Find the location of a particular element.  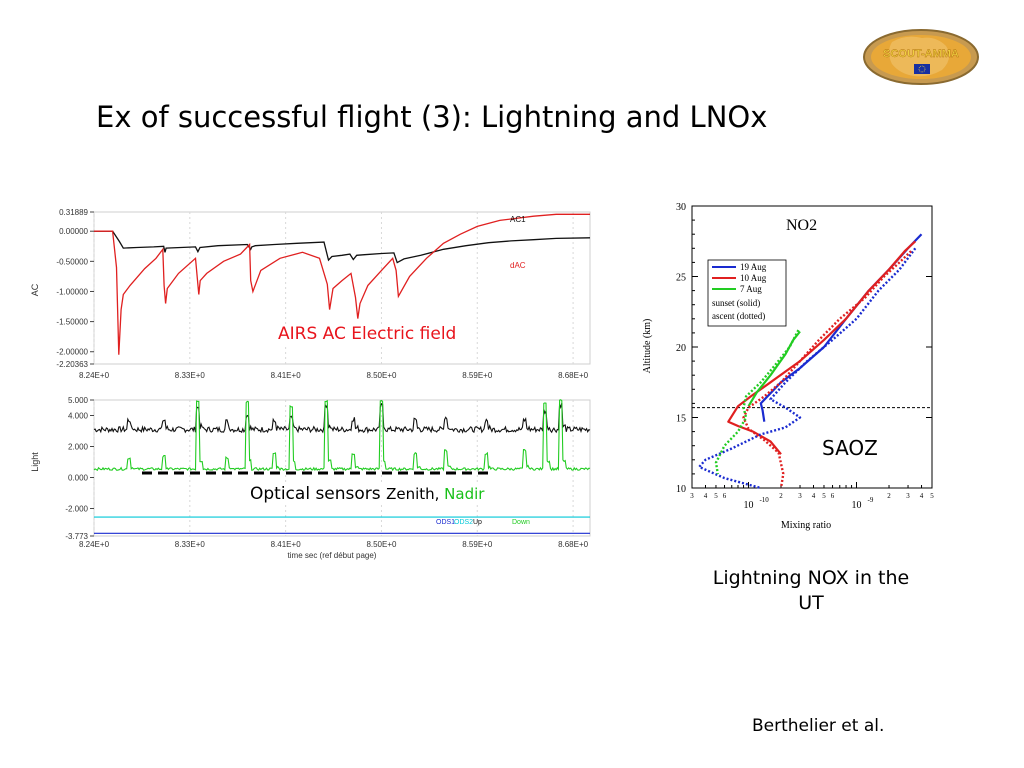

ac-y-tick-label: -1.50000 is located at coordinates (72, 322).